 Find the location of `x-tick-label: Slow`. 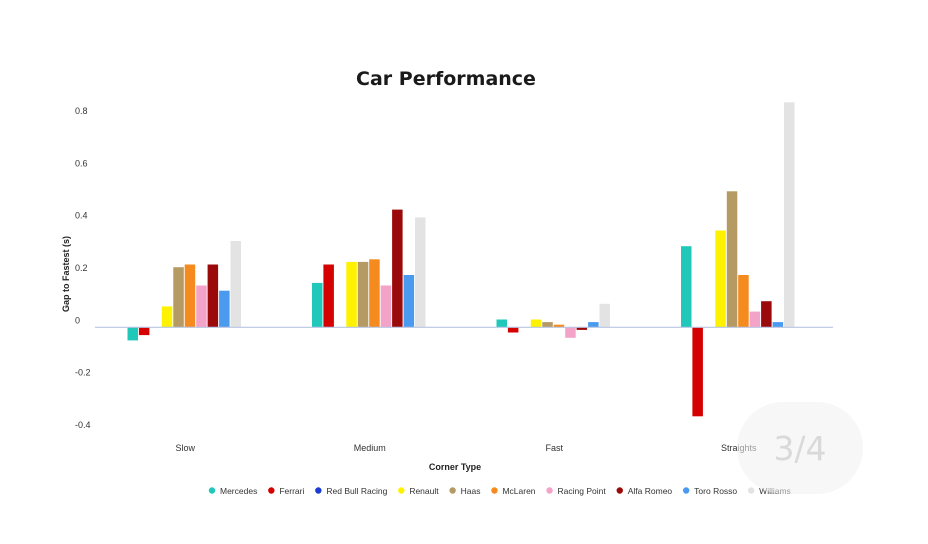

x-tick-label: Slow is located at coordinates (185, 448).